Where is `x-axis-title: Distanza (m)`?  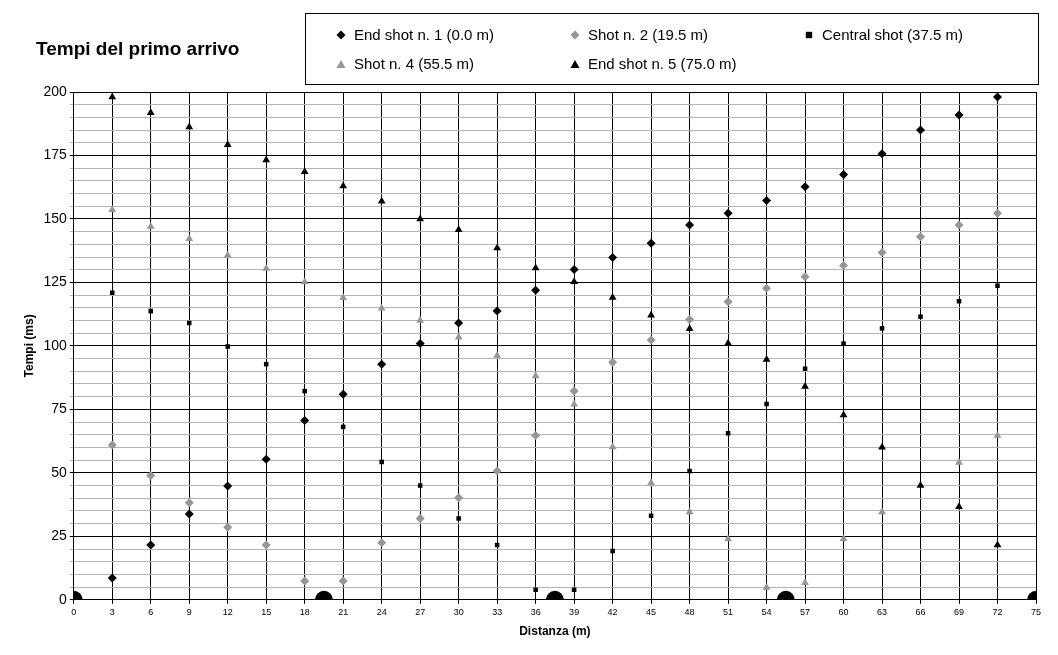 x-axis-title: Distanza (m) is located at coordinates (555, 631).